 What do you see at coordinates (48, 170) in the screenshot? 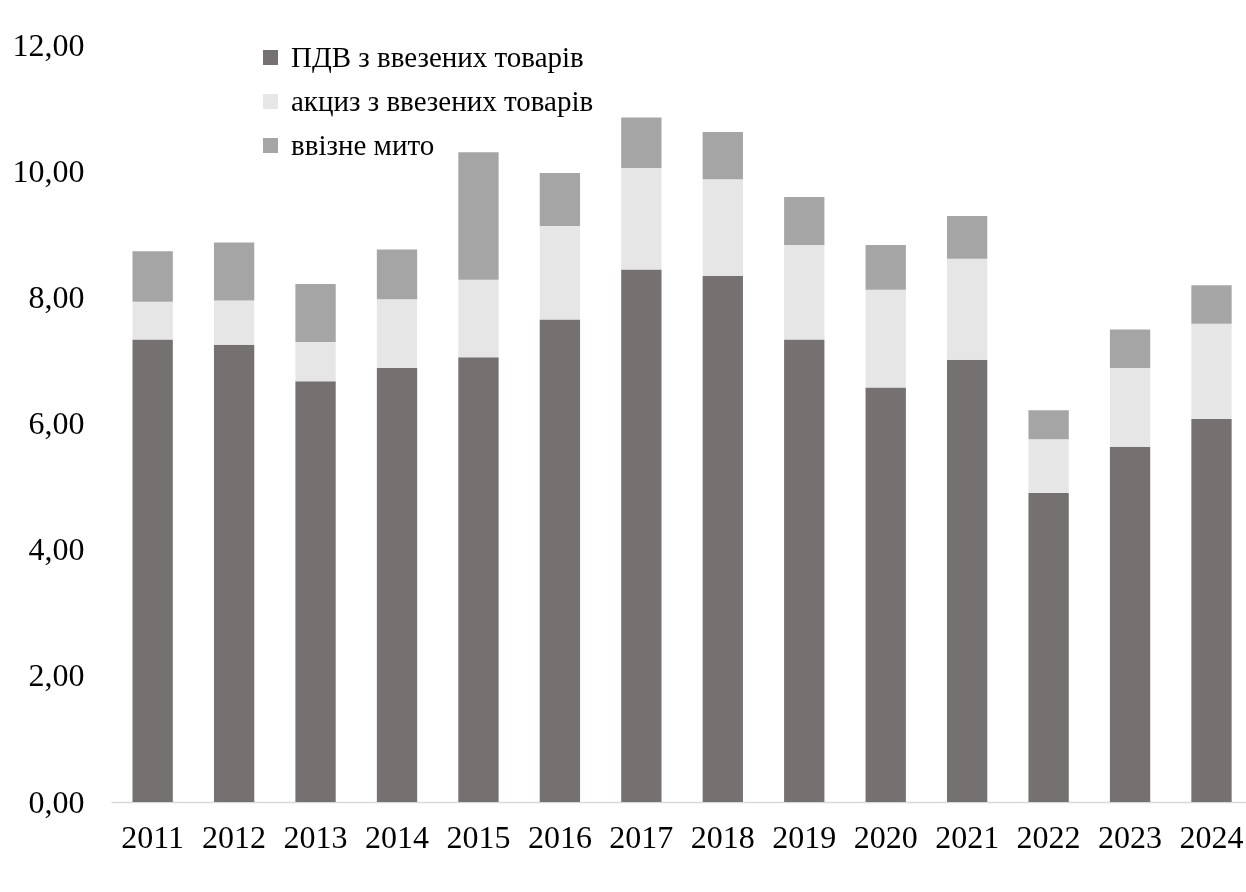
I see `y-tick-label: 10,00` at bounding box center [48, 170].